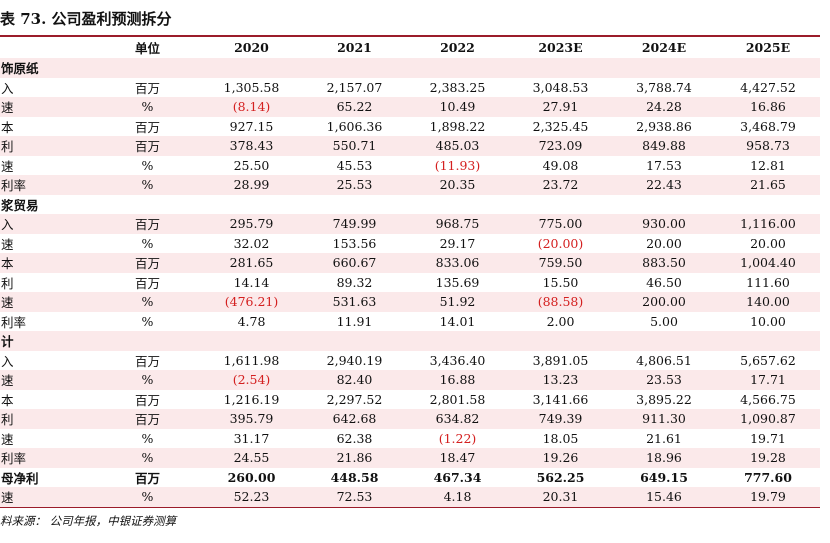 This screenshot has height=543, width=830. Describe the element at coordinates (664, 47) in the screenshot. I see `header-cell: 2024E` at that location.